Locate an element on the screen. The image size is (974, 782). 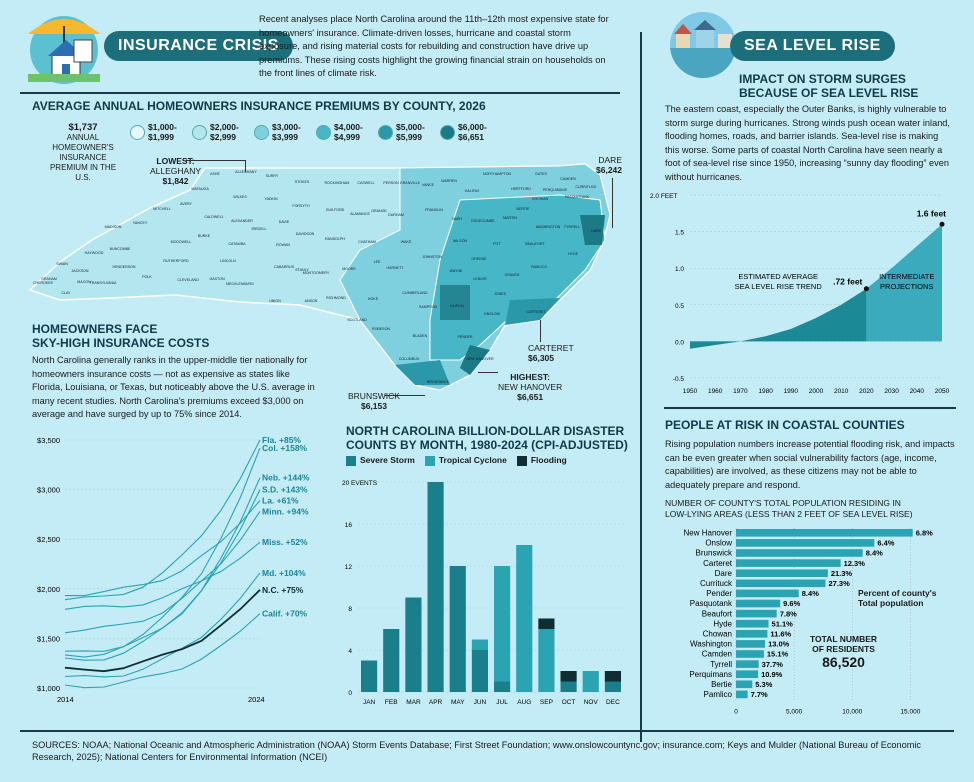
county-name: Pender is located at coordinates (719, 593).